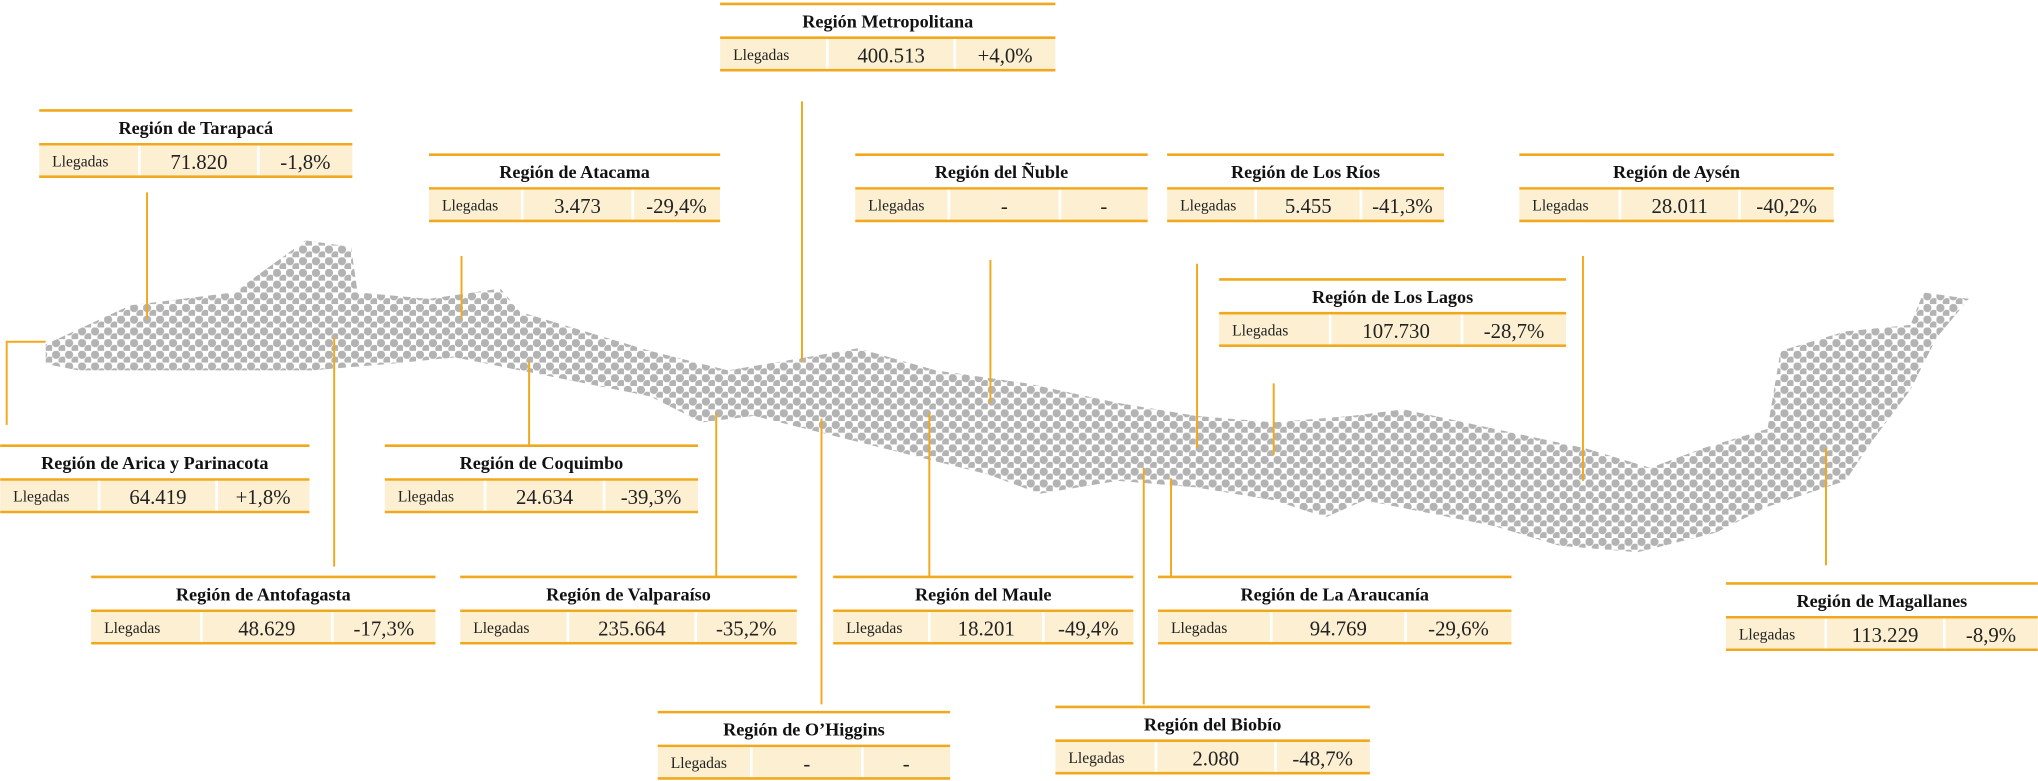 Image resolution: width=2038 pixels, height=781 pixels. What do you see at coordinates (263, 497) in the screenshot?
I see `change-value: +1,8%` at bounding box center [263, 497].